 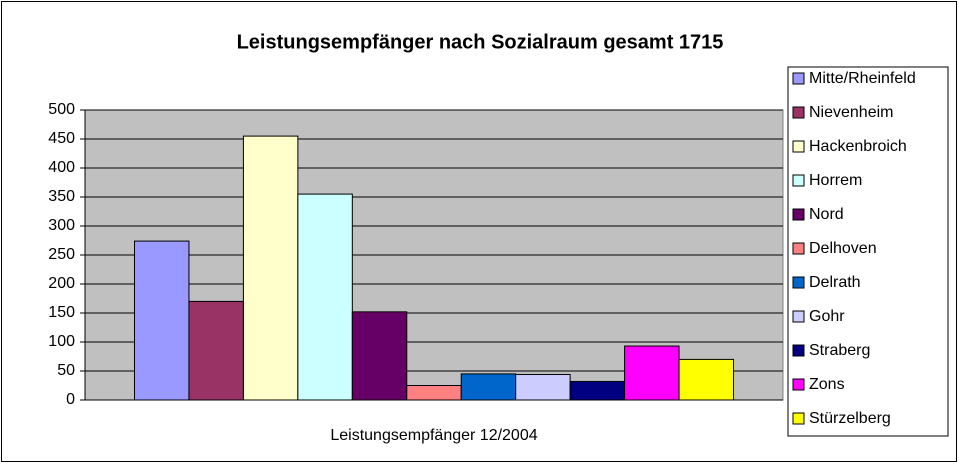 I want to click on y-tick-label: 400, so click(x=61, y=167).